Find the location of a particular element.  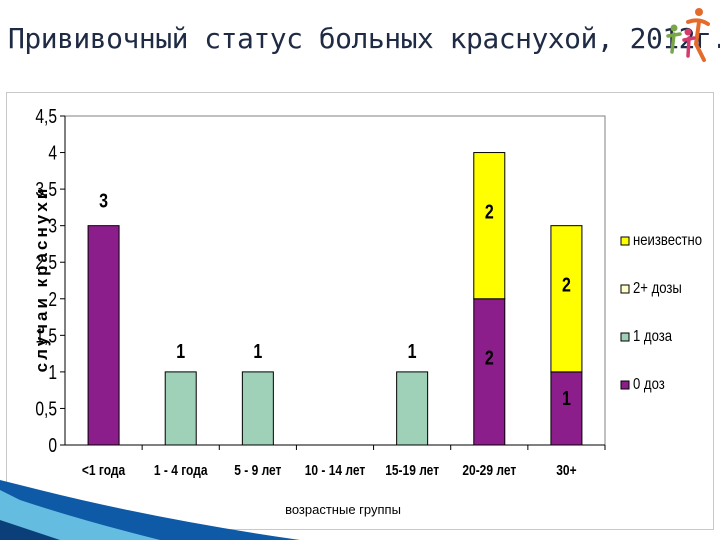

y-tick-label: 0 is located at coordinates (52, 445).